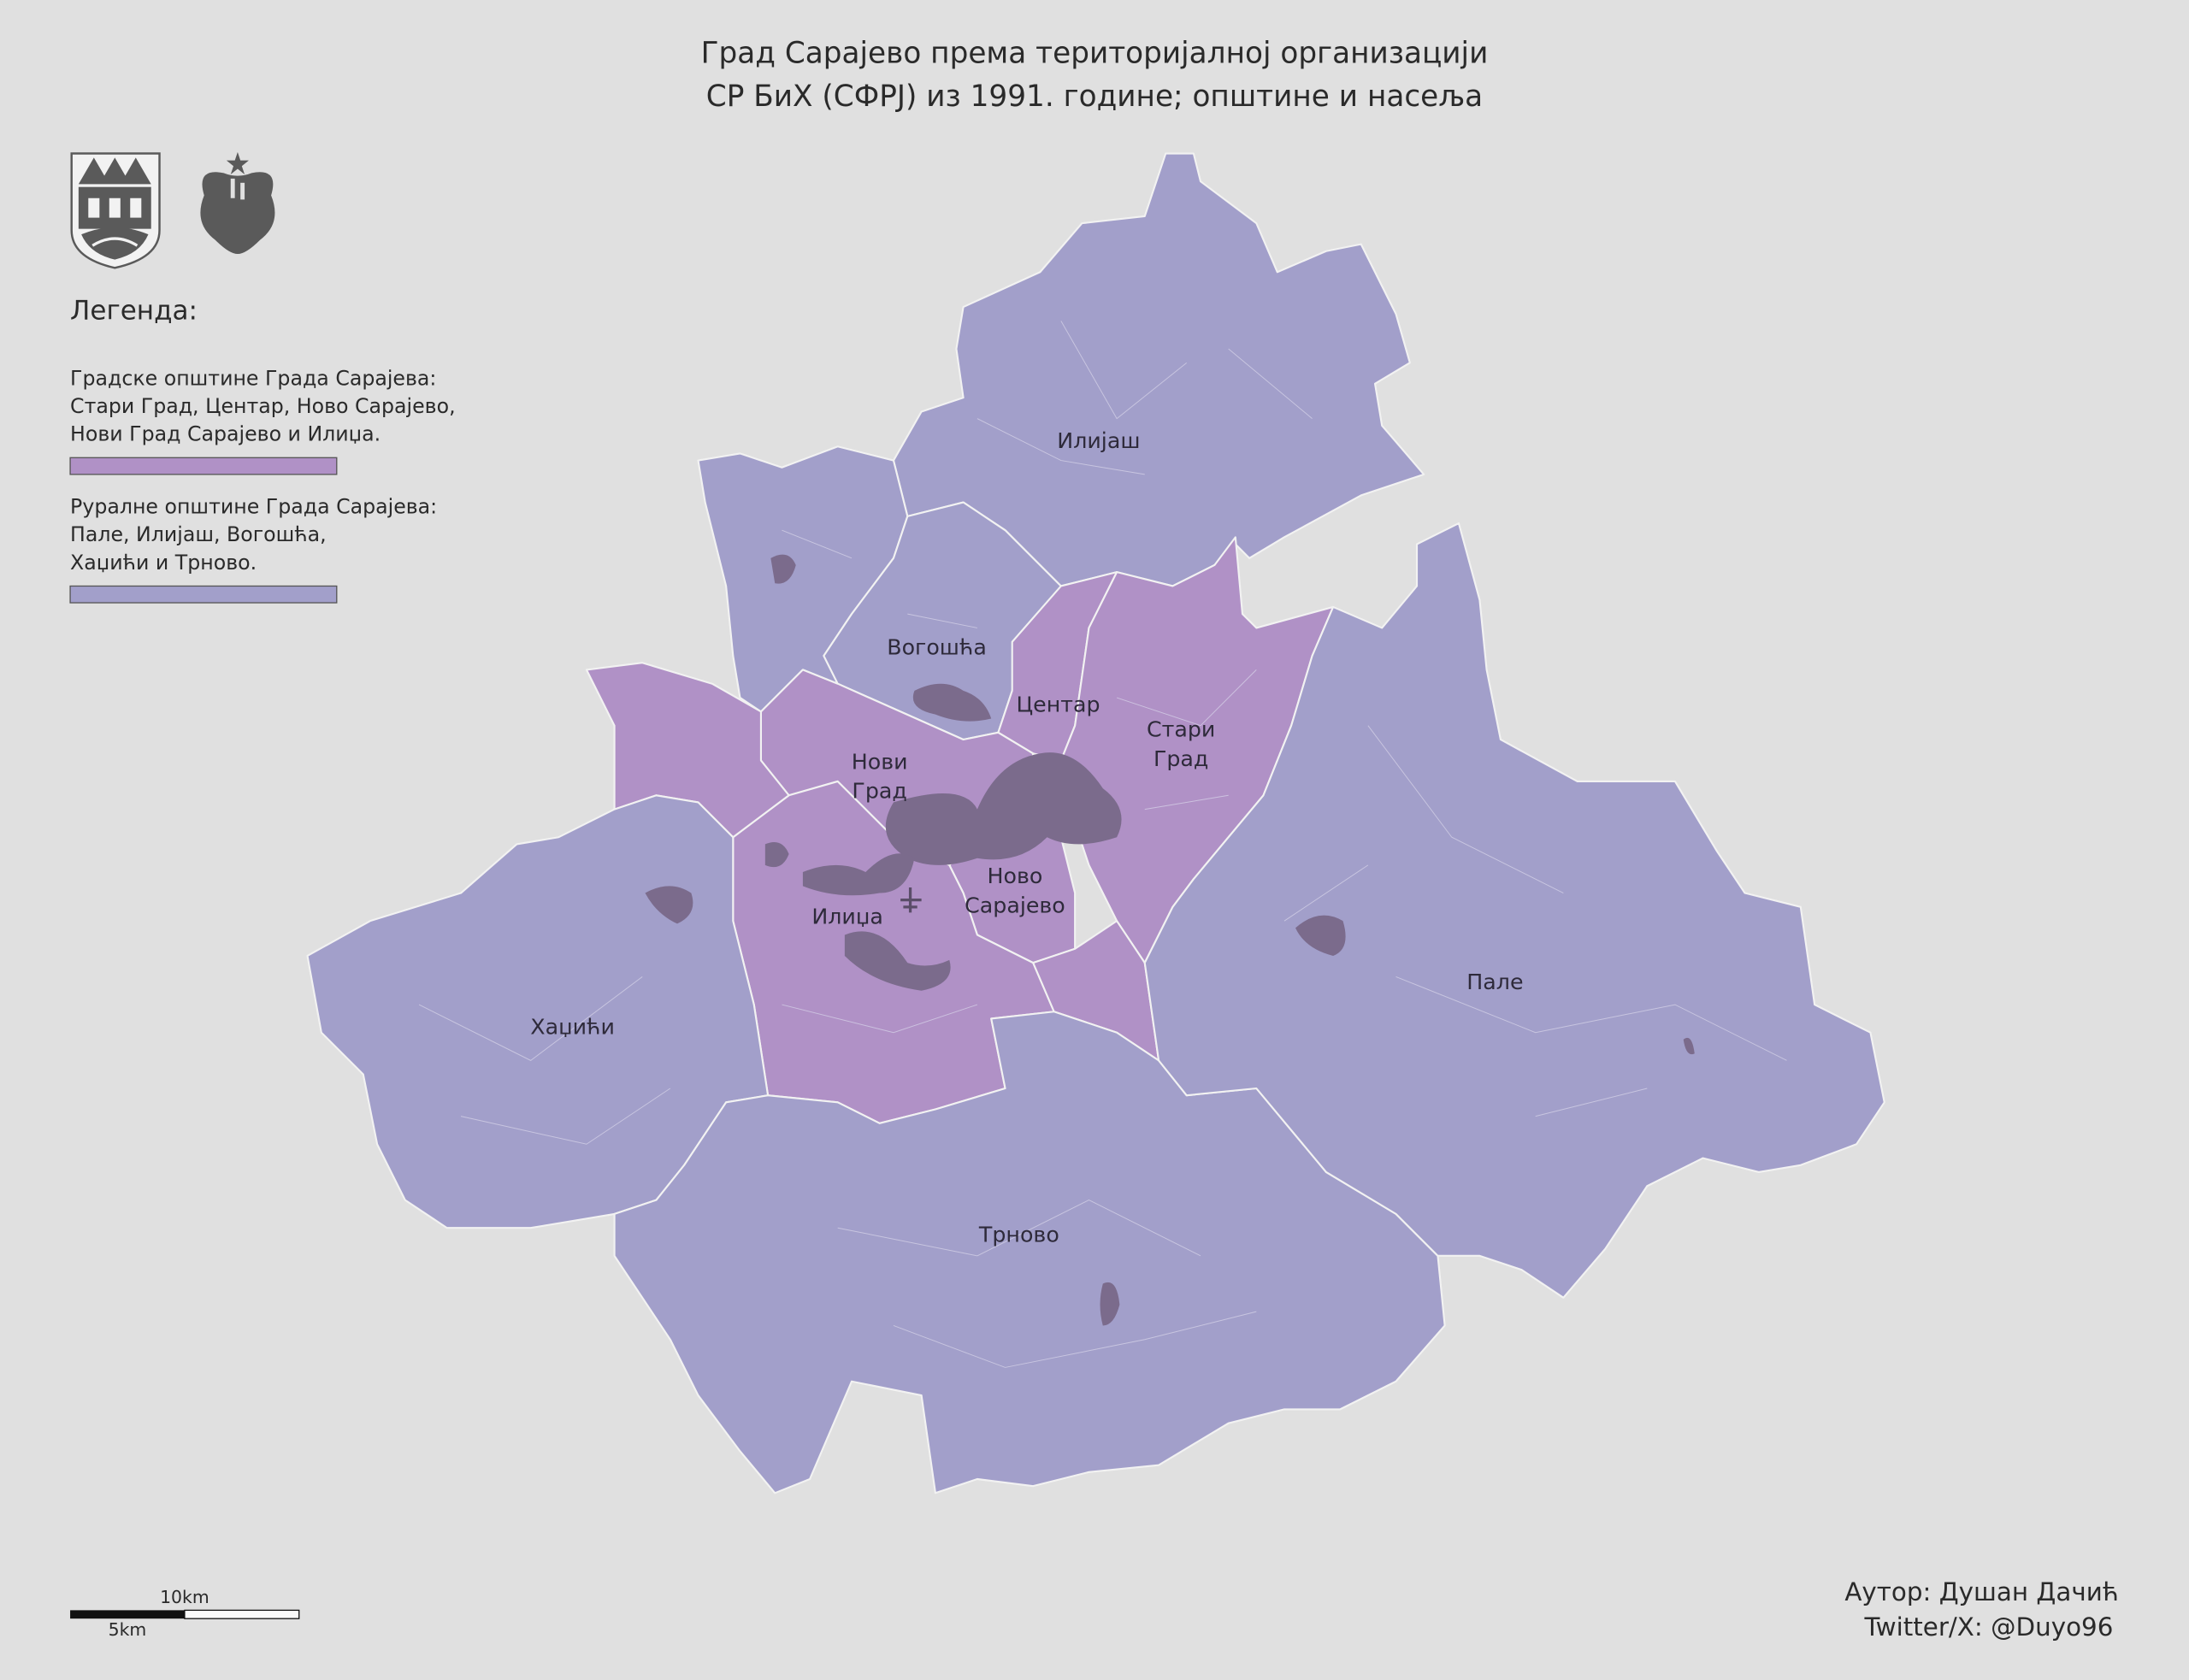  What do you see at coordinates (911, 900) in the screenshot?
I see `airport-icon` at bounding box center [911, 900].